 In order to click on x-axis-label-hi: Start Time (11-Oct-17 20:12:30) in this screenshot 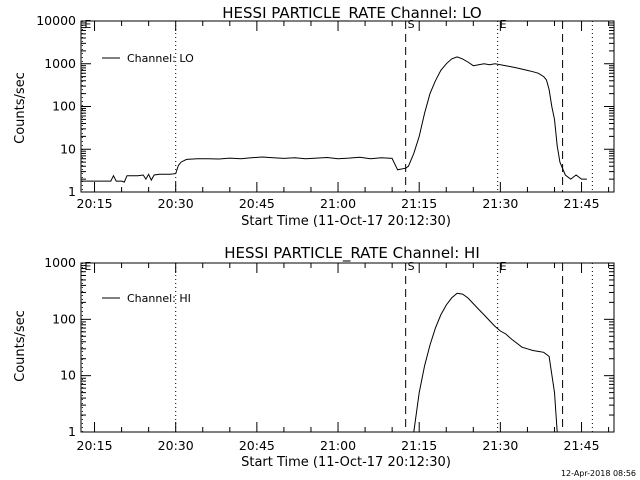, I will do `click(346, 462)`.